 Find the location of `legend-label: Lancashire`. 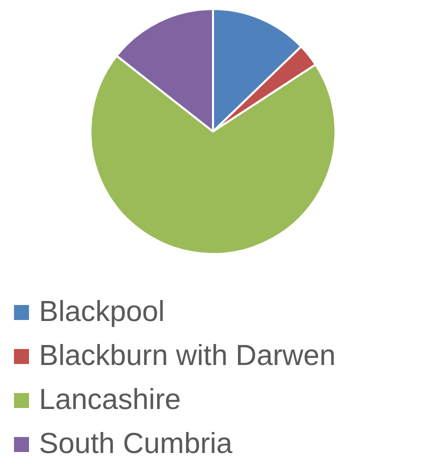

legend-label: Lancashire is located at coordinates (110, 400).